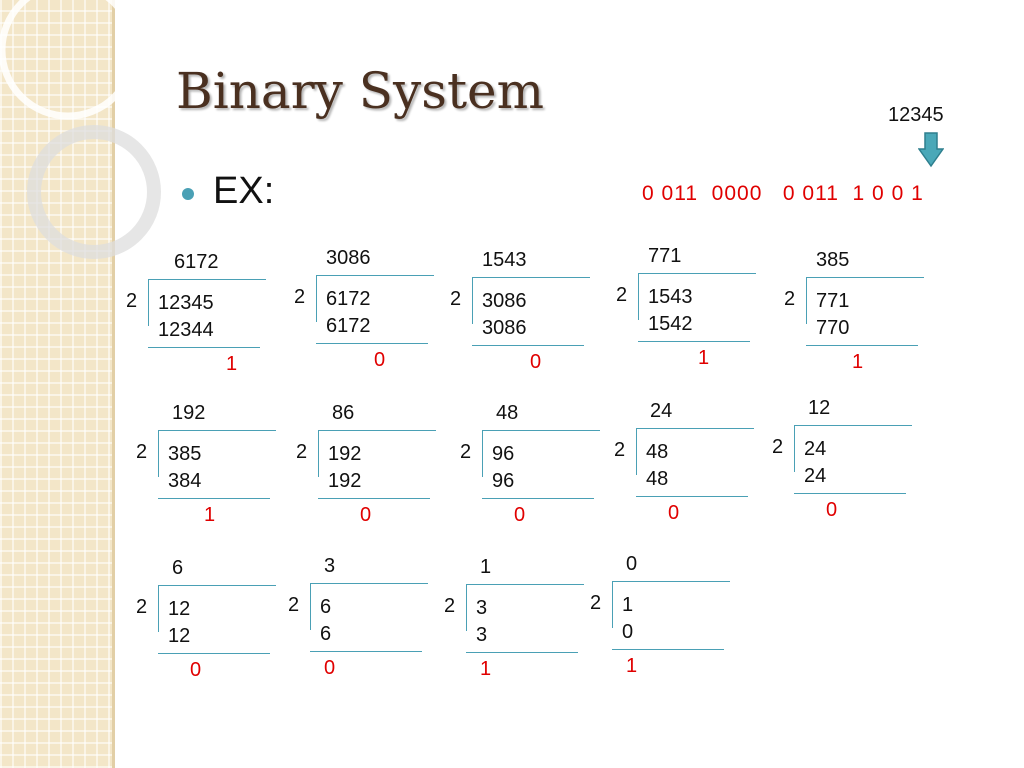 This screenshot has width=1024, height=768. Describe the element at coordinates (330, 566) in the screenshot. I see `quotient: 3` at that location.